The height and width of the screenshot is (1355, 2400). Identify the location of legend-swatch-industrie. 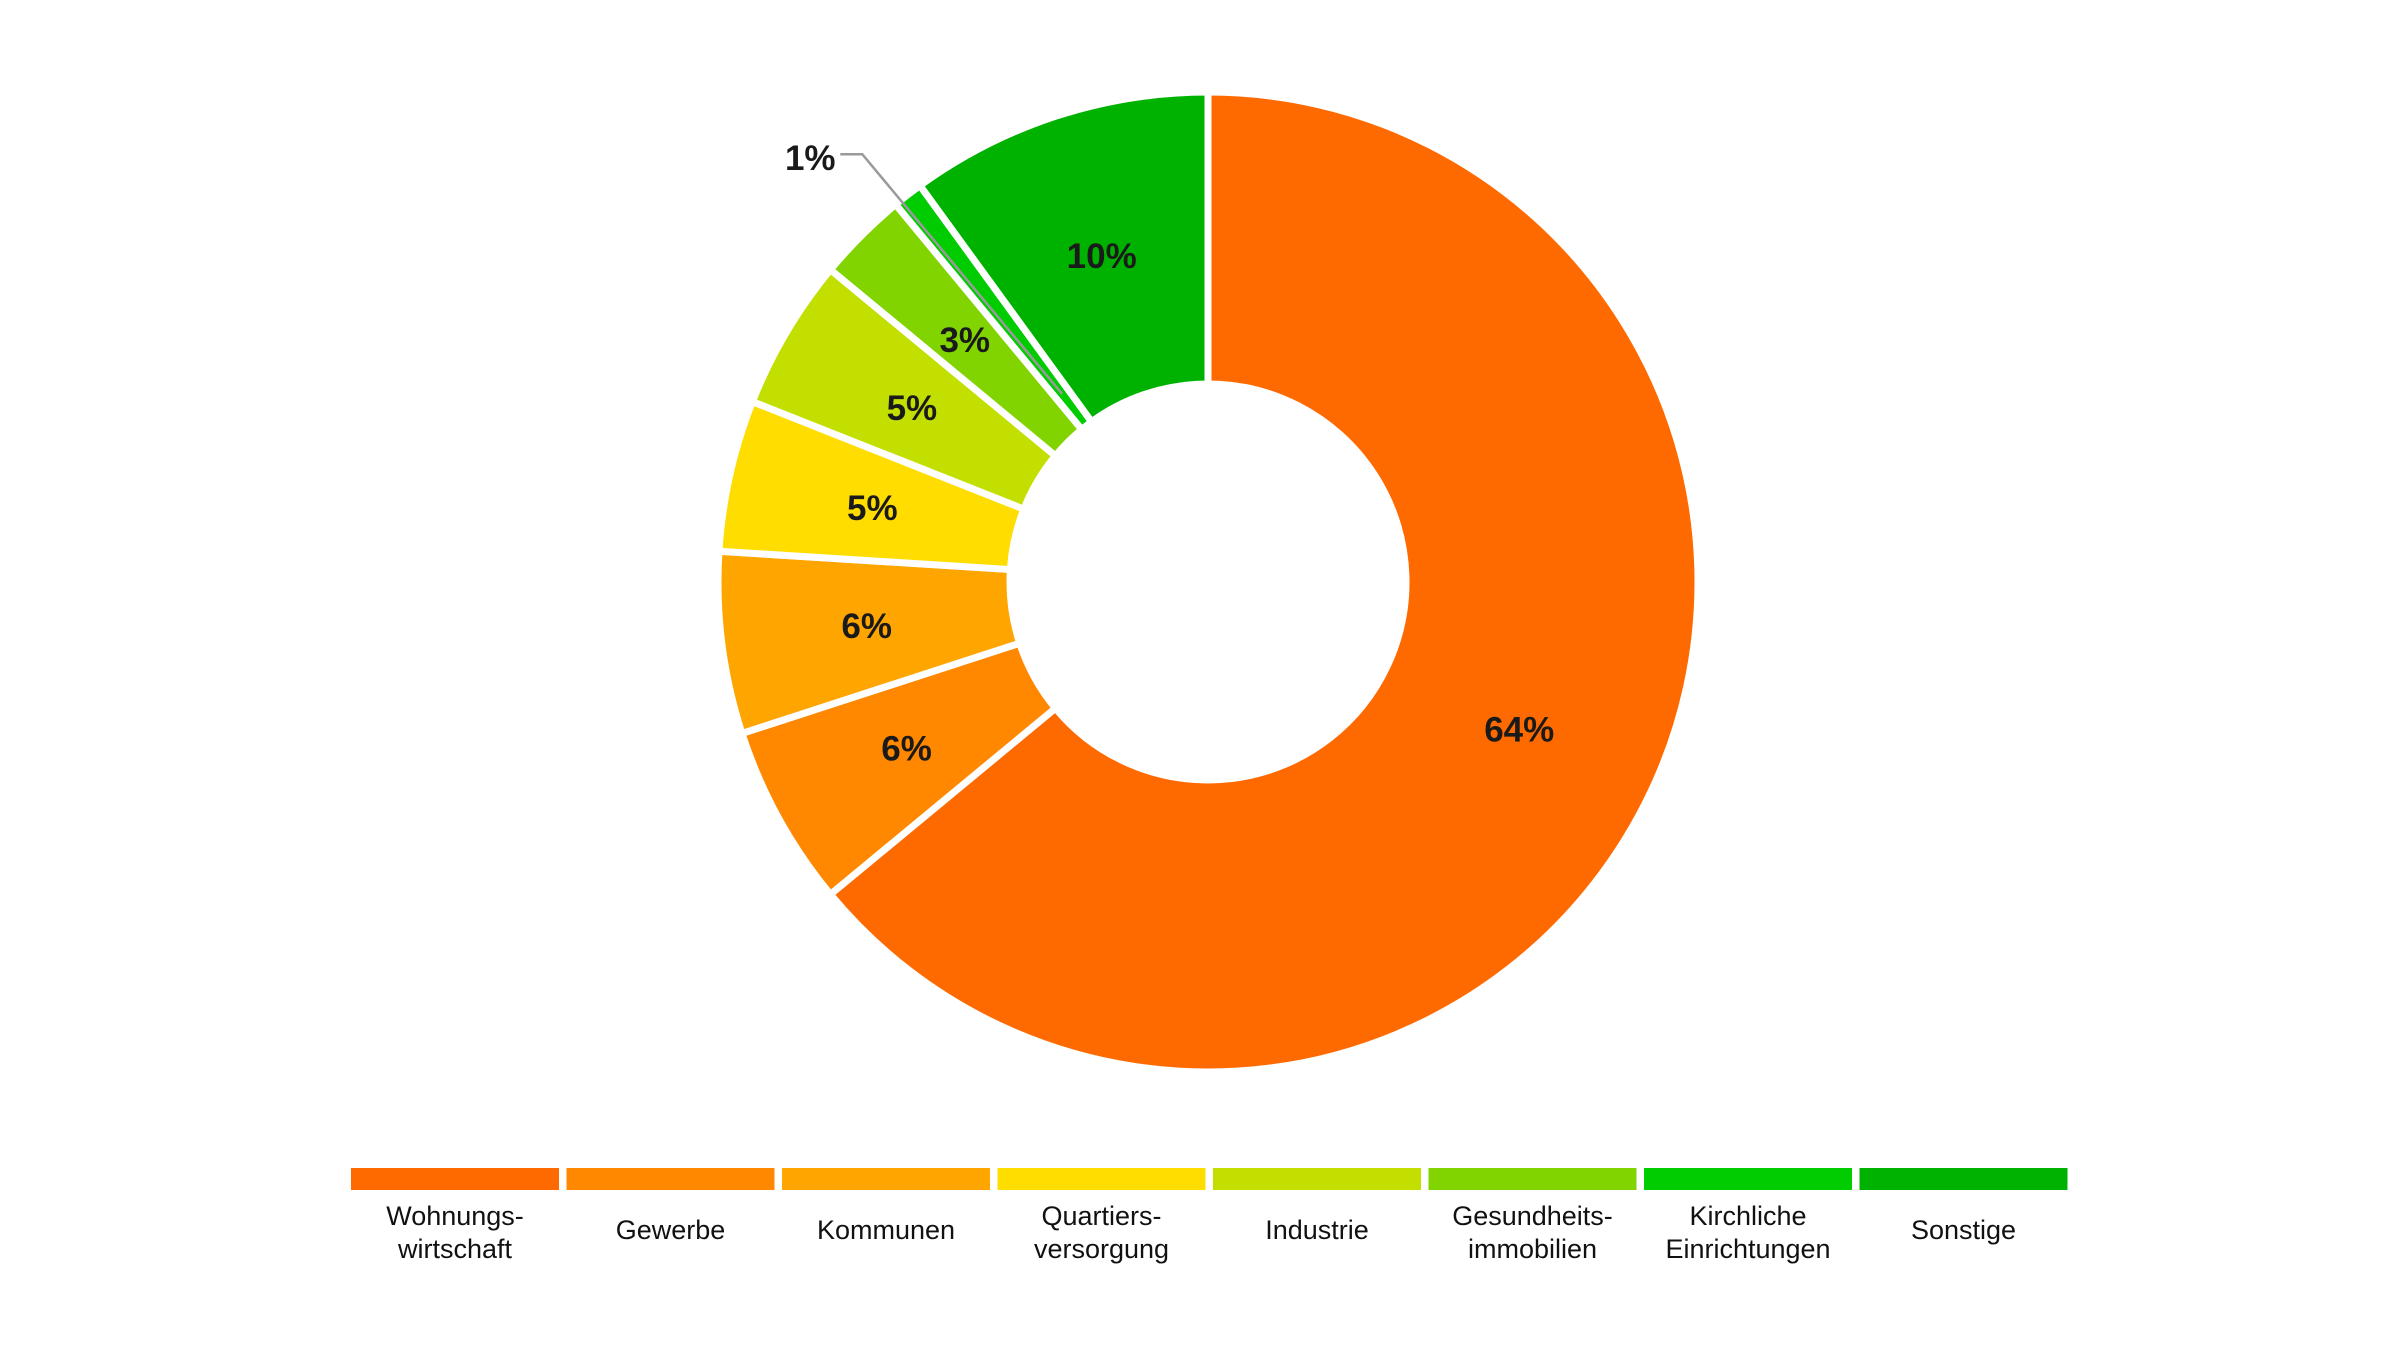
(1317, 1179).